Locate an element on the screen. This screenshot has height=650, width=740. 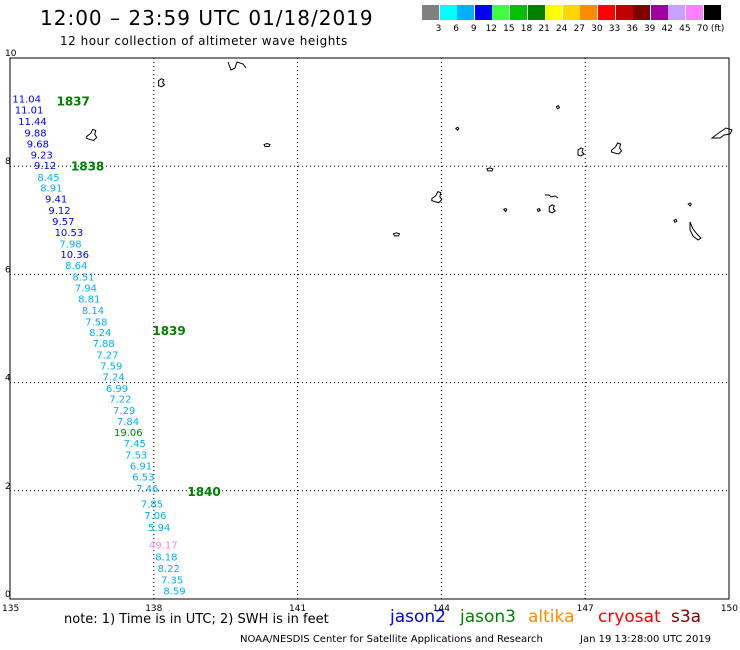
wave-height-value: 9.68 is located at coordinates (38, 144).